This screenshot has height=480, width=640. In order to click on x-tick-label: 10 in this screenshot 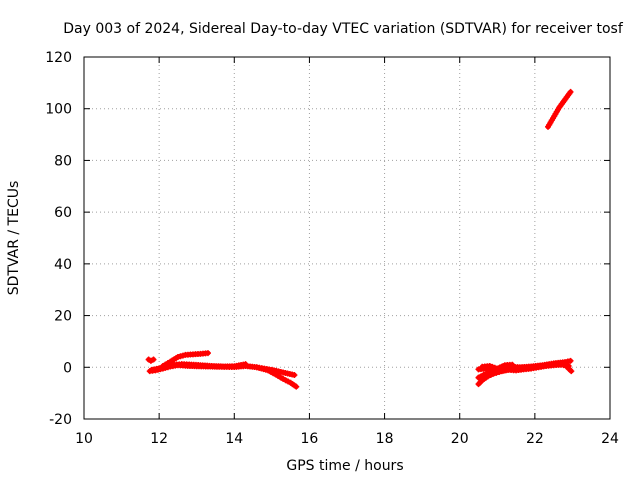, I will do `click(84, 439)`.